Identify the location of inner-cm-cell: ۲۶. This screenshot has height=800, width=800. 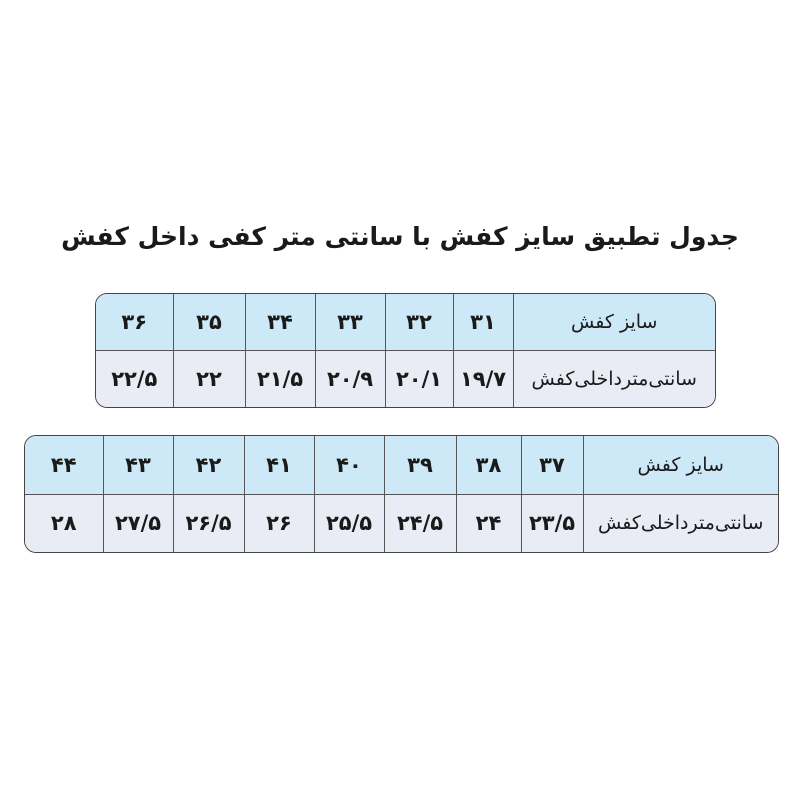
(279, 522).